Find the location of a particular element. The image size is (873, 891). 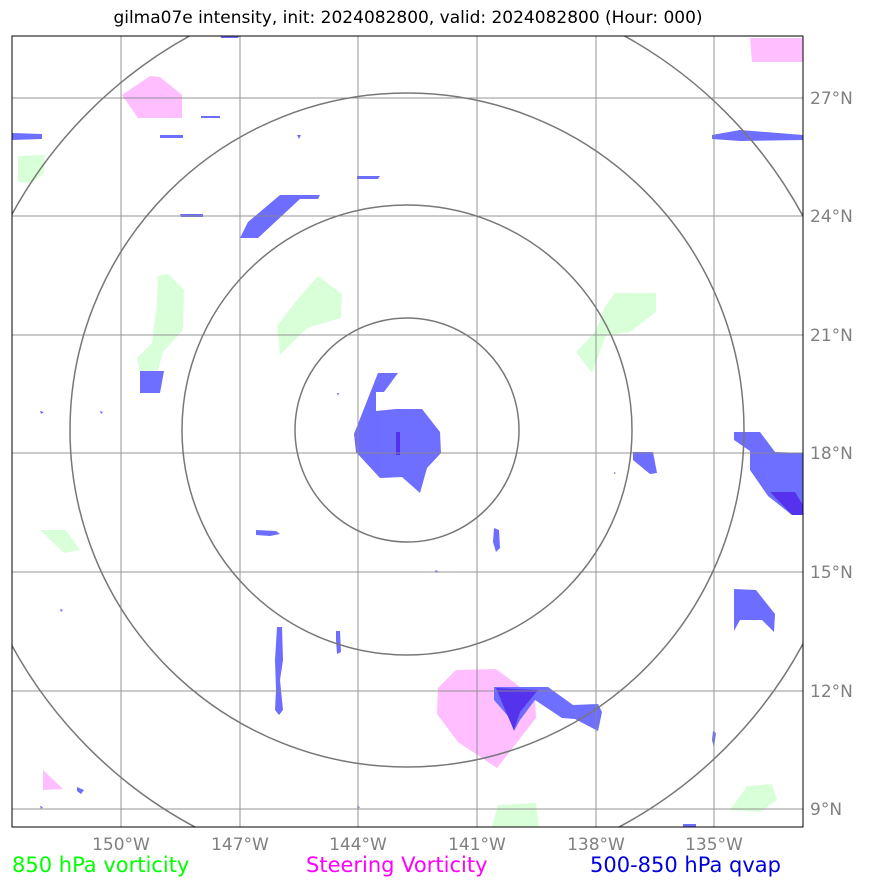

lat-label: 9°N is located at coordinates (826, 810).